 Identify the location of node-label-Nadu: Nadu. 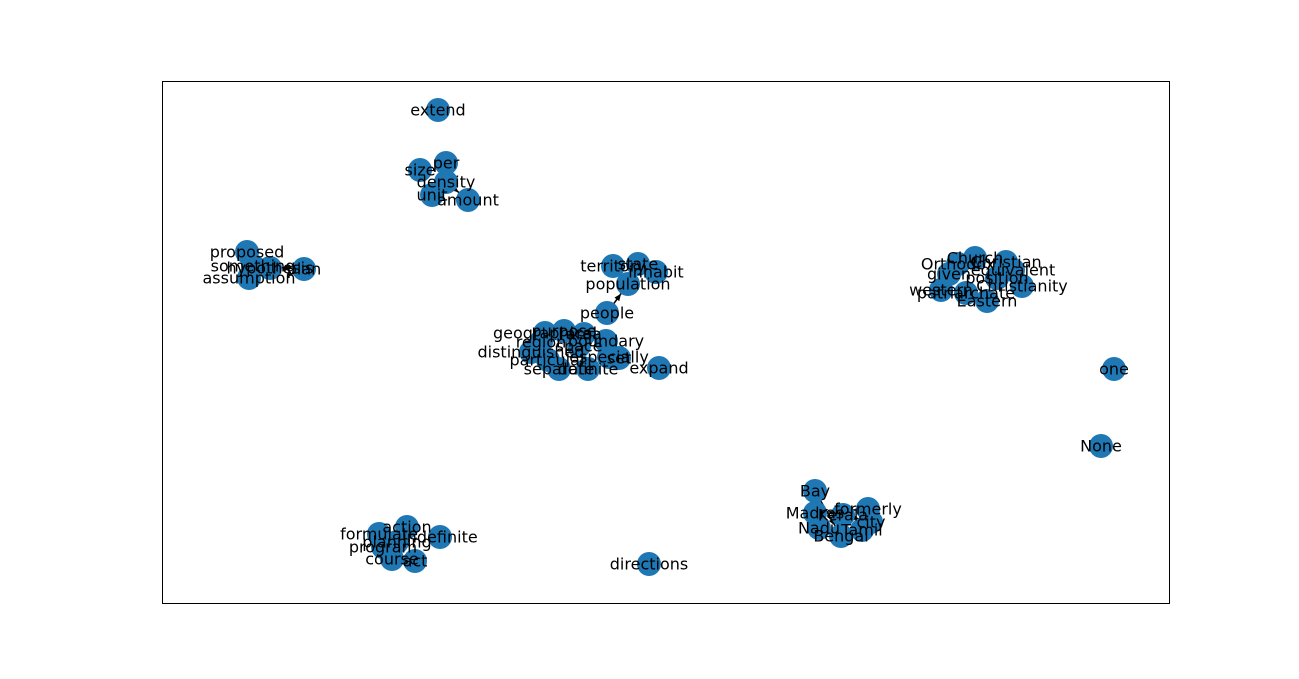
(819, 528).